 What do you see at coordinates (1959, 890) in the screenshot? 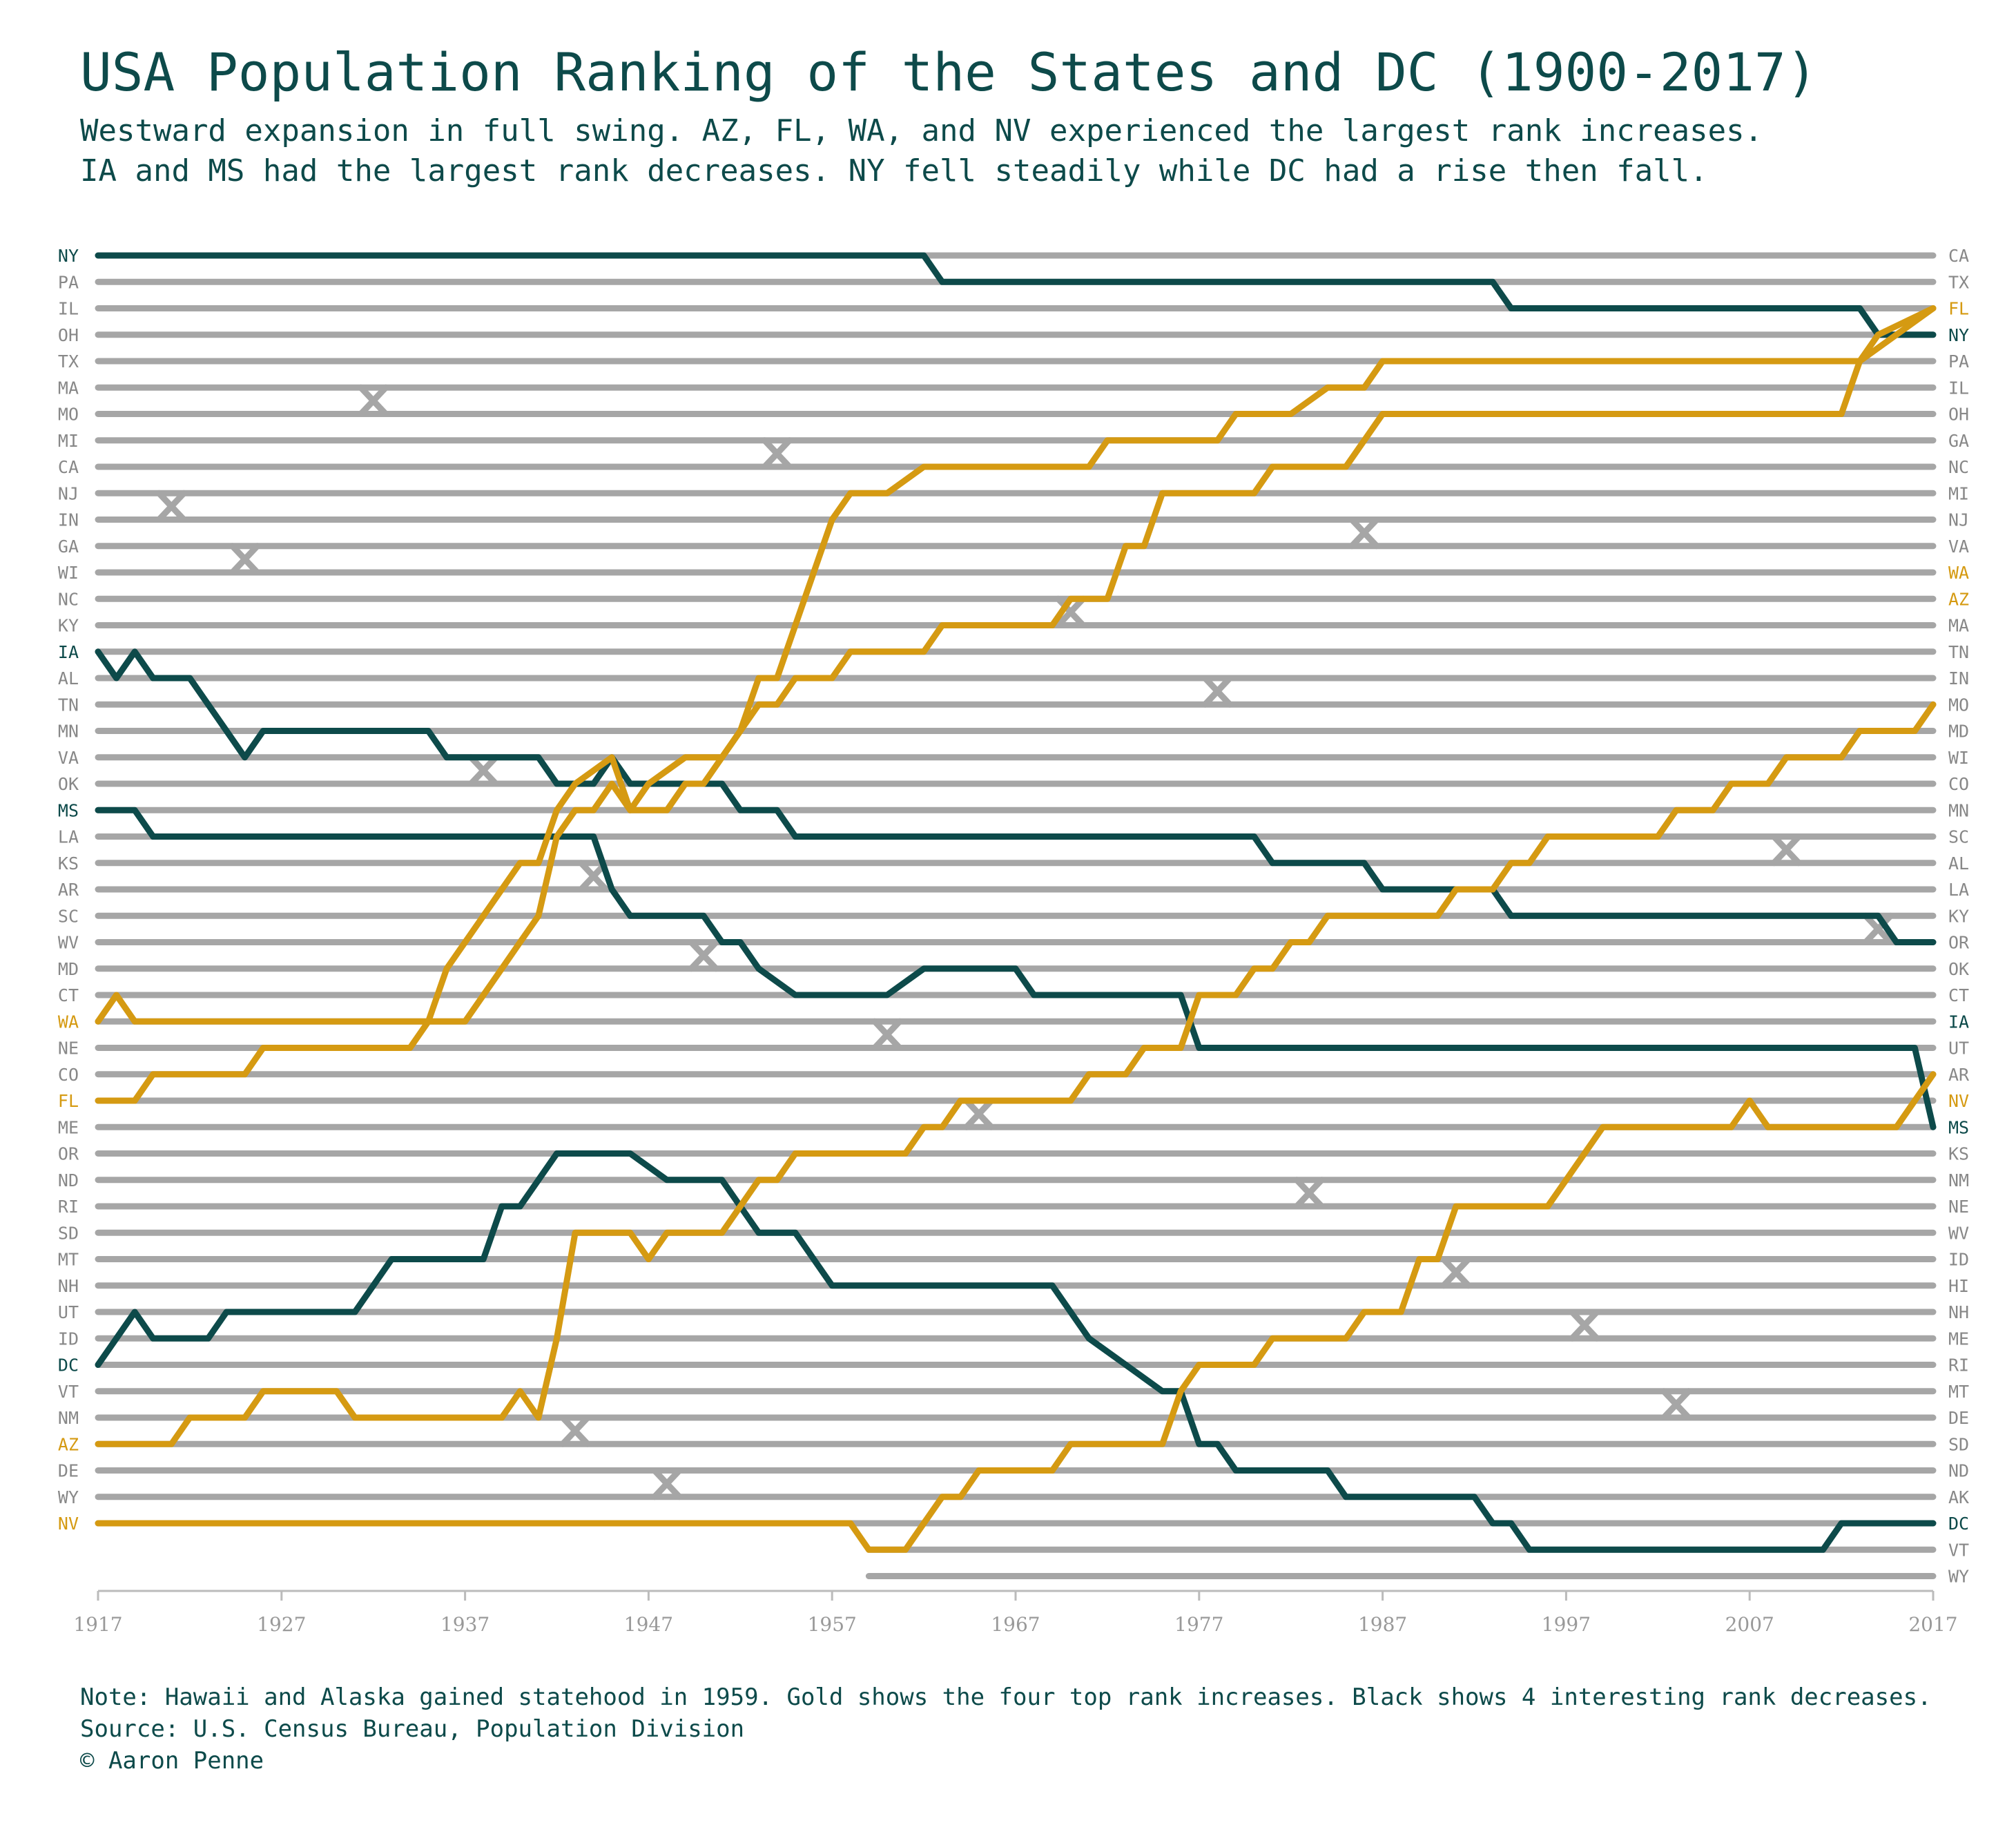
I see `right-label-la: LA` at bounding box center [1959, 890].